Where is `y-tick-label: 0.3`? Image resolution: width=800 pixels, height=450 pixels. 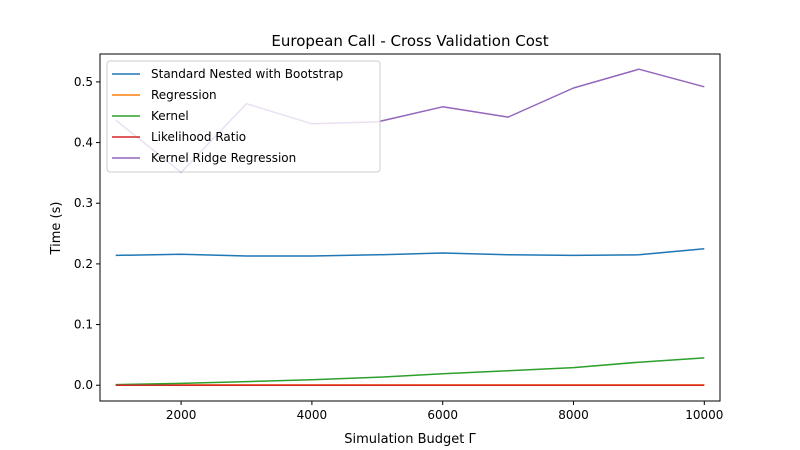
y-tick-label: 0.3 is located at coordinates (83, 203).